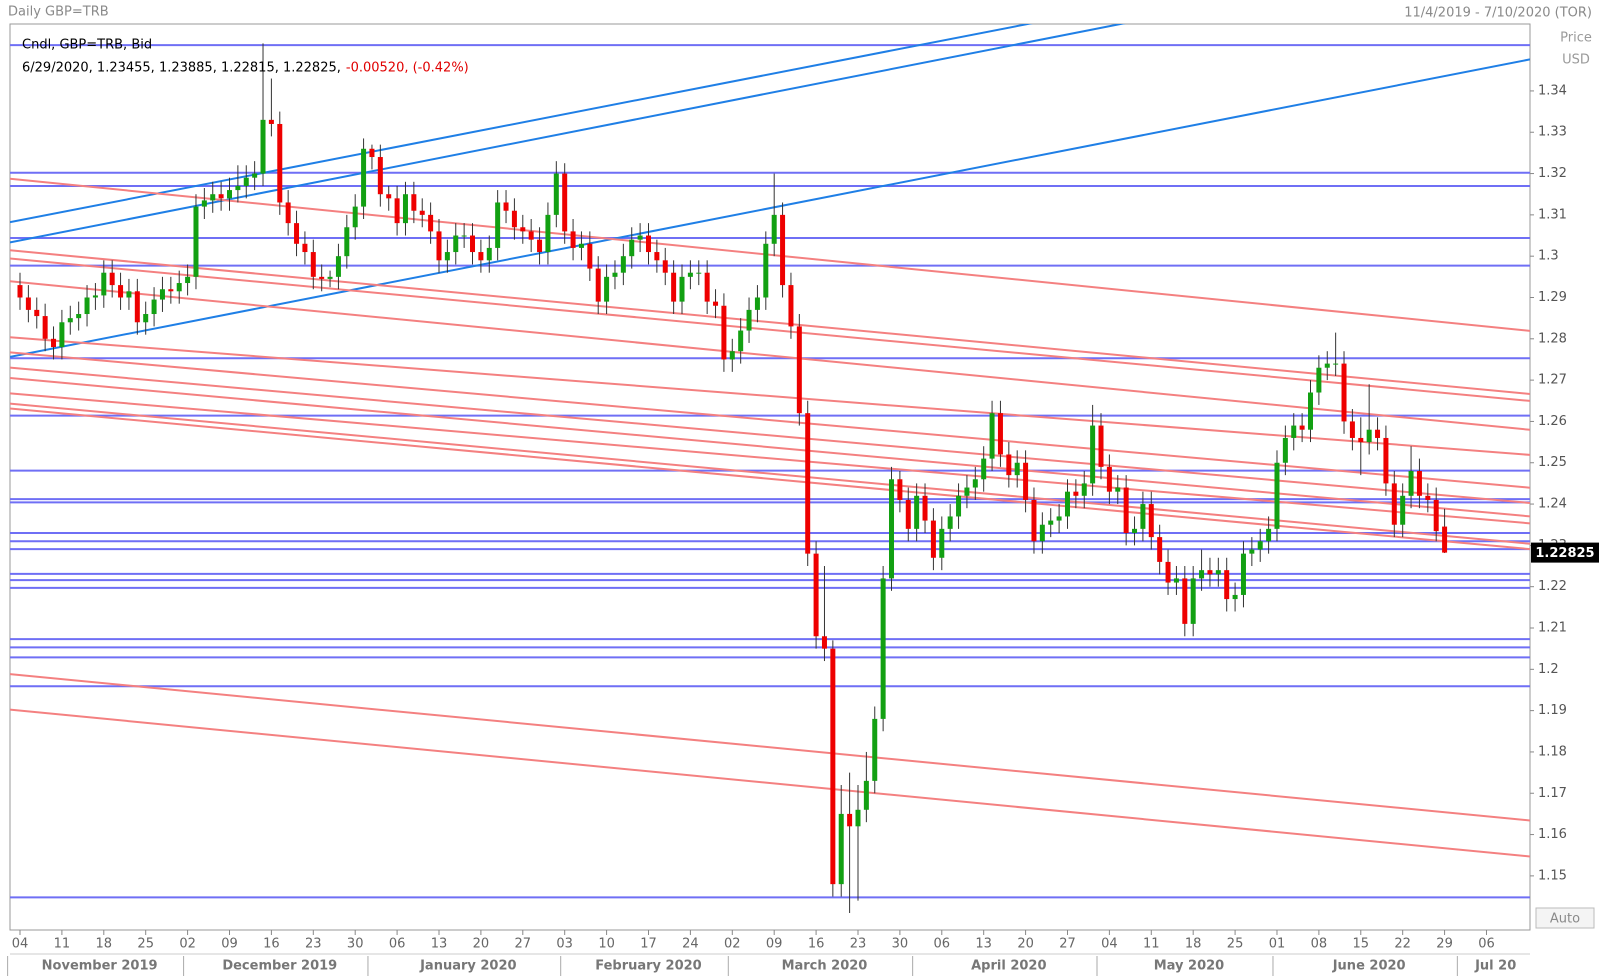 This screenshot has height=978, width=1600. Describe the element at coordinates (1067, 944) in the screenshot. I see `x-tick-label: 27` at that location.